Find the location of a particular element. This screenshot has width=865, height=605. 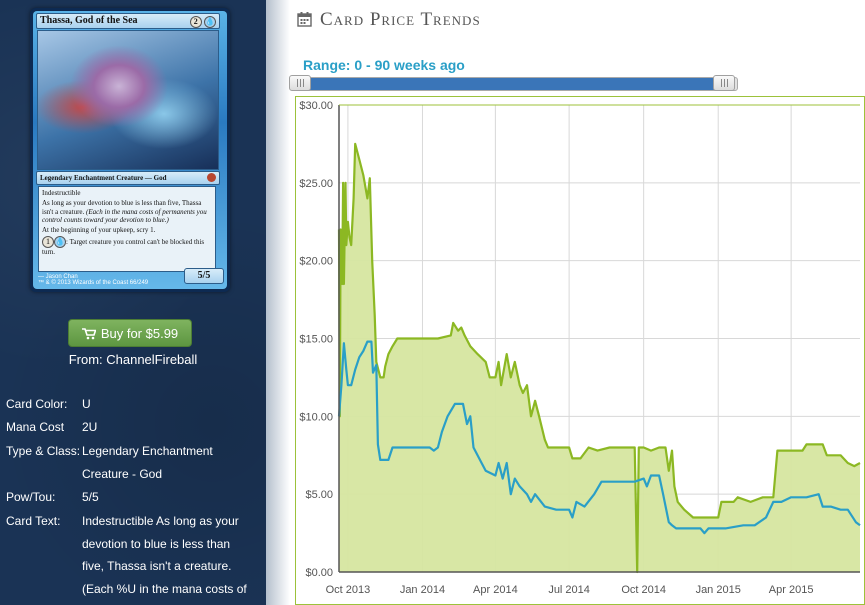

card-type-bar: Legendary Enchantment Creature — God is located at coordinates (128, 178).